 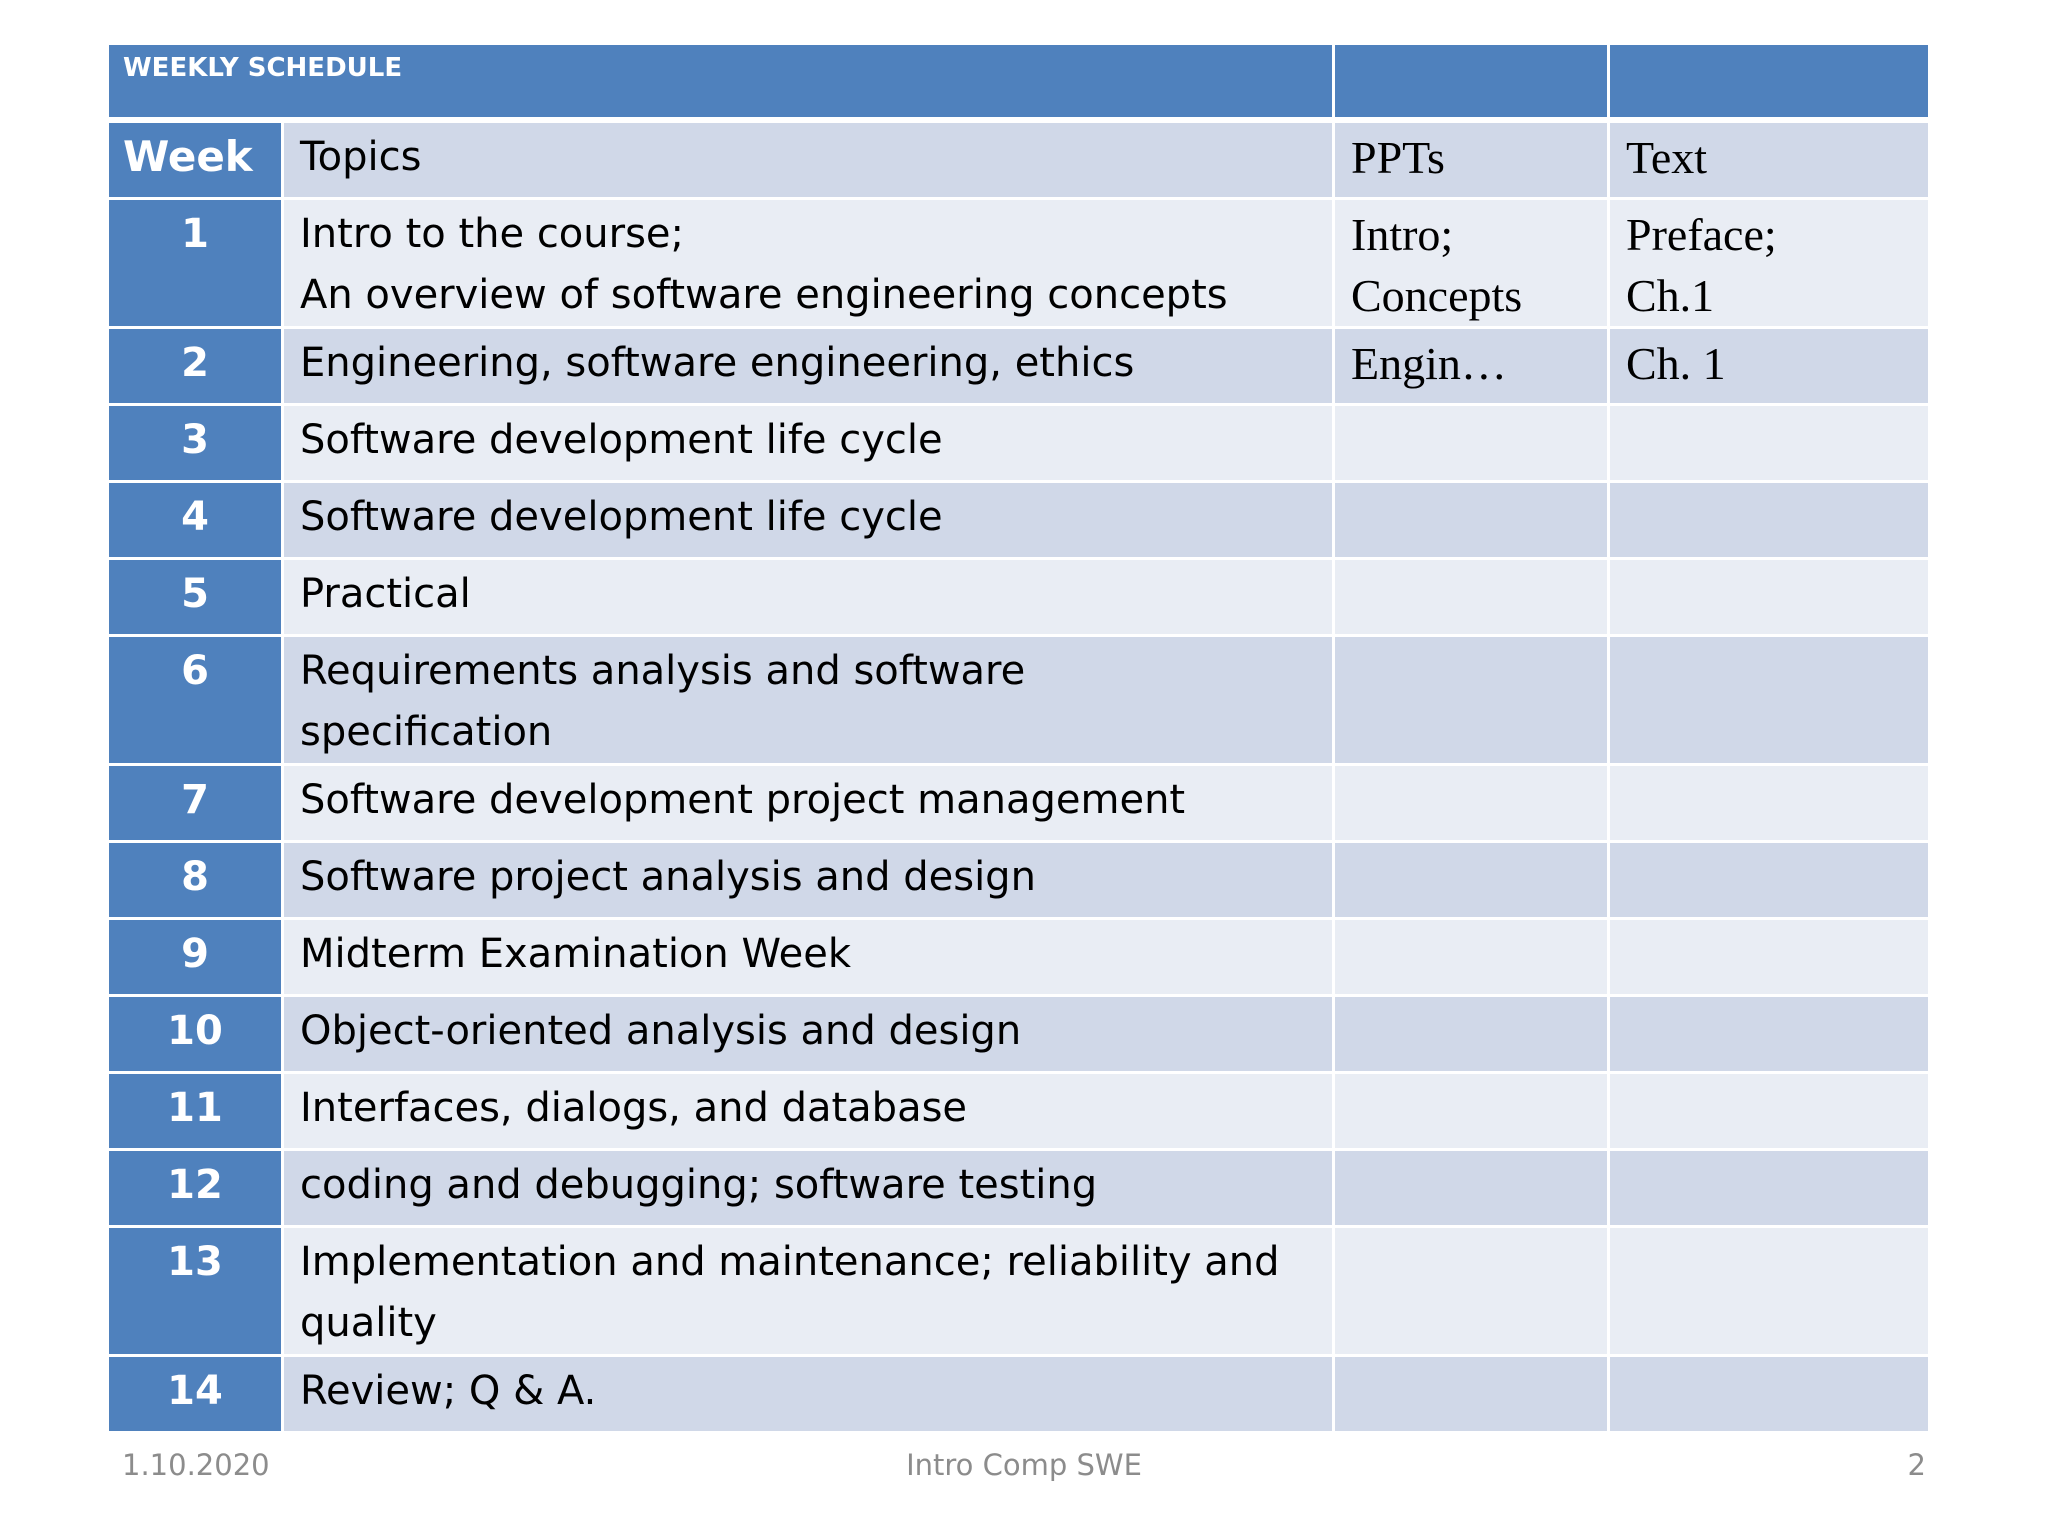 I want to click on topic-line: Software development project management, so click(x=743, y=800).